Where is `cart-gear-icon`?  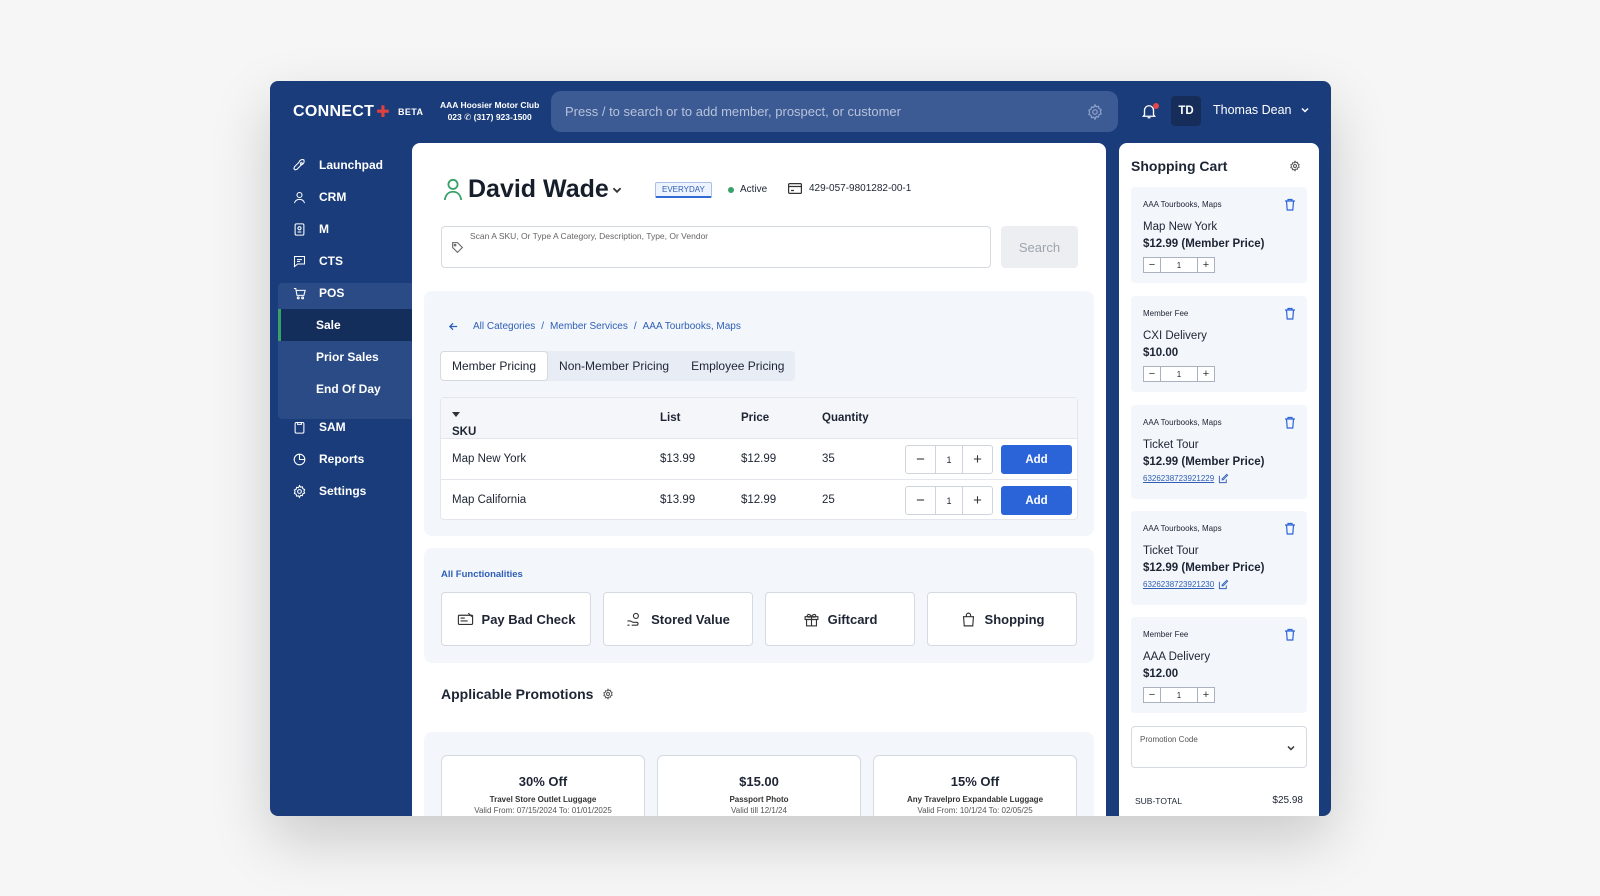
cart-gear-icon is located at coordinates (1295, 166).